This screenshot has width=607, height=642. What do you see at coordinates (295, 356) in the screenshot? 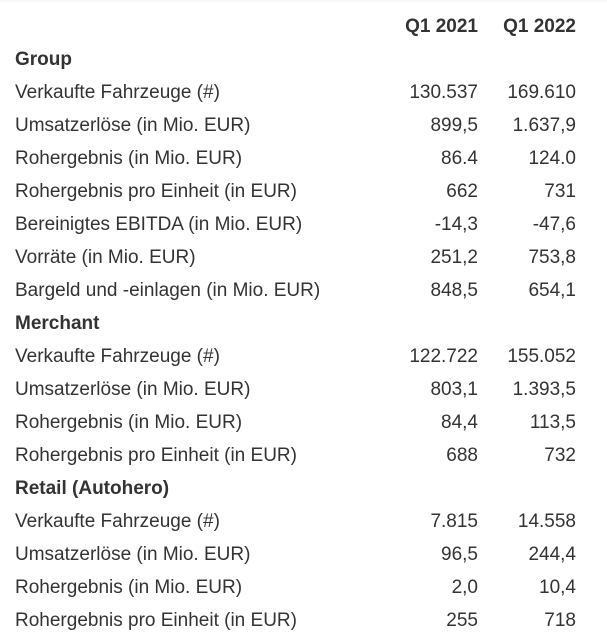
I see `table-row: Verkaufte Fahrzeuge (#) 122.722 155.052` at bounding box center [295, 356].